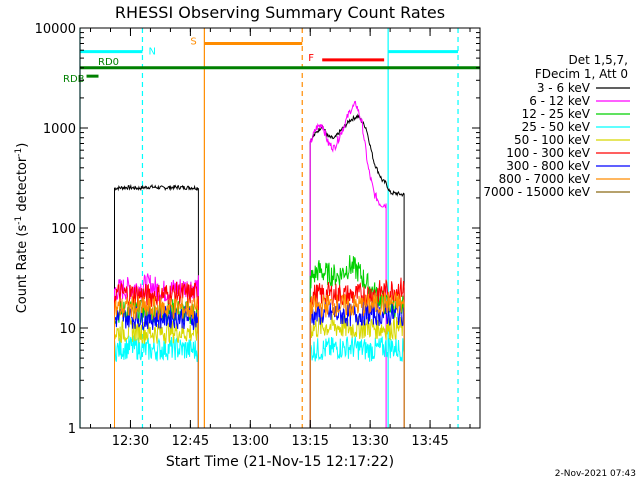 The image size is (640, 480). Describe the element at coordinates (250, 441) in the screenshot. I see `x-tick-label-2: 13:00` at that location.